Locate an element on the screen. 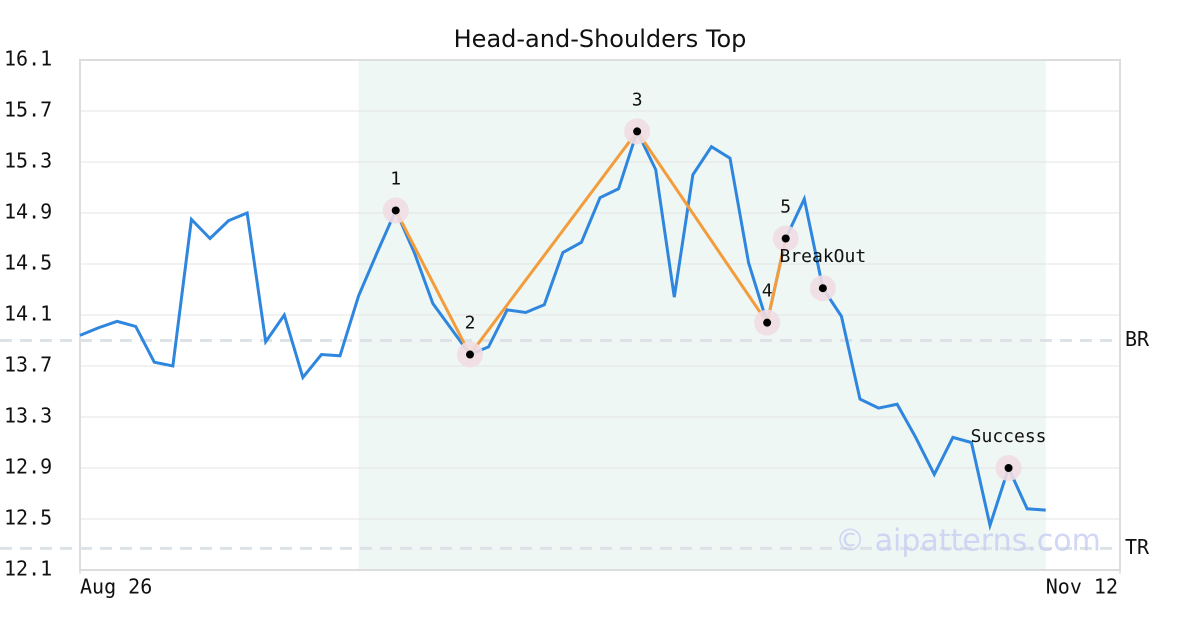  y-tick-label: 15.7 is located at coordinates (28, 110).